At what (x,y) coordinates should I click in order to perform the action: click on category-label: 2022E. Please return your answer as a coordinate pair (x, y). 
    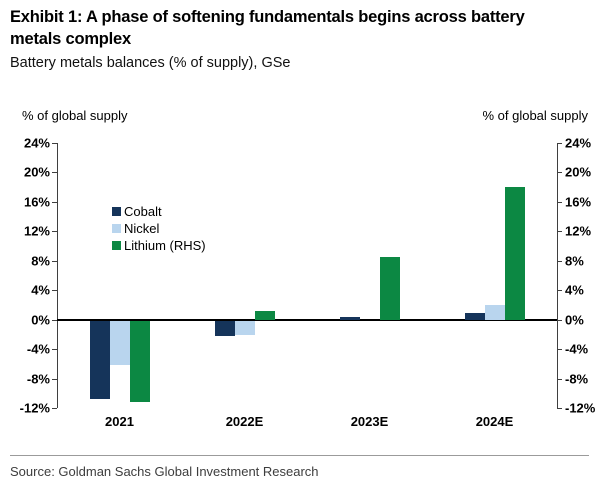
    Looking at the image, I should click on (244, 421).